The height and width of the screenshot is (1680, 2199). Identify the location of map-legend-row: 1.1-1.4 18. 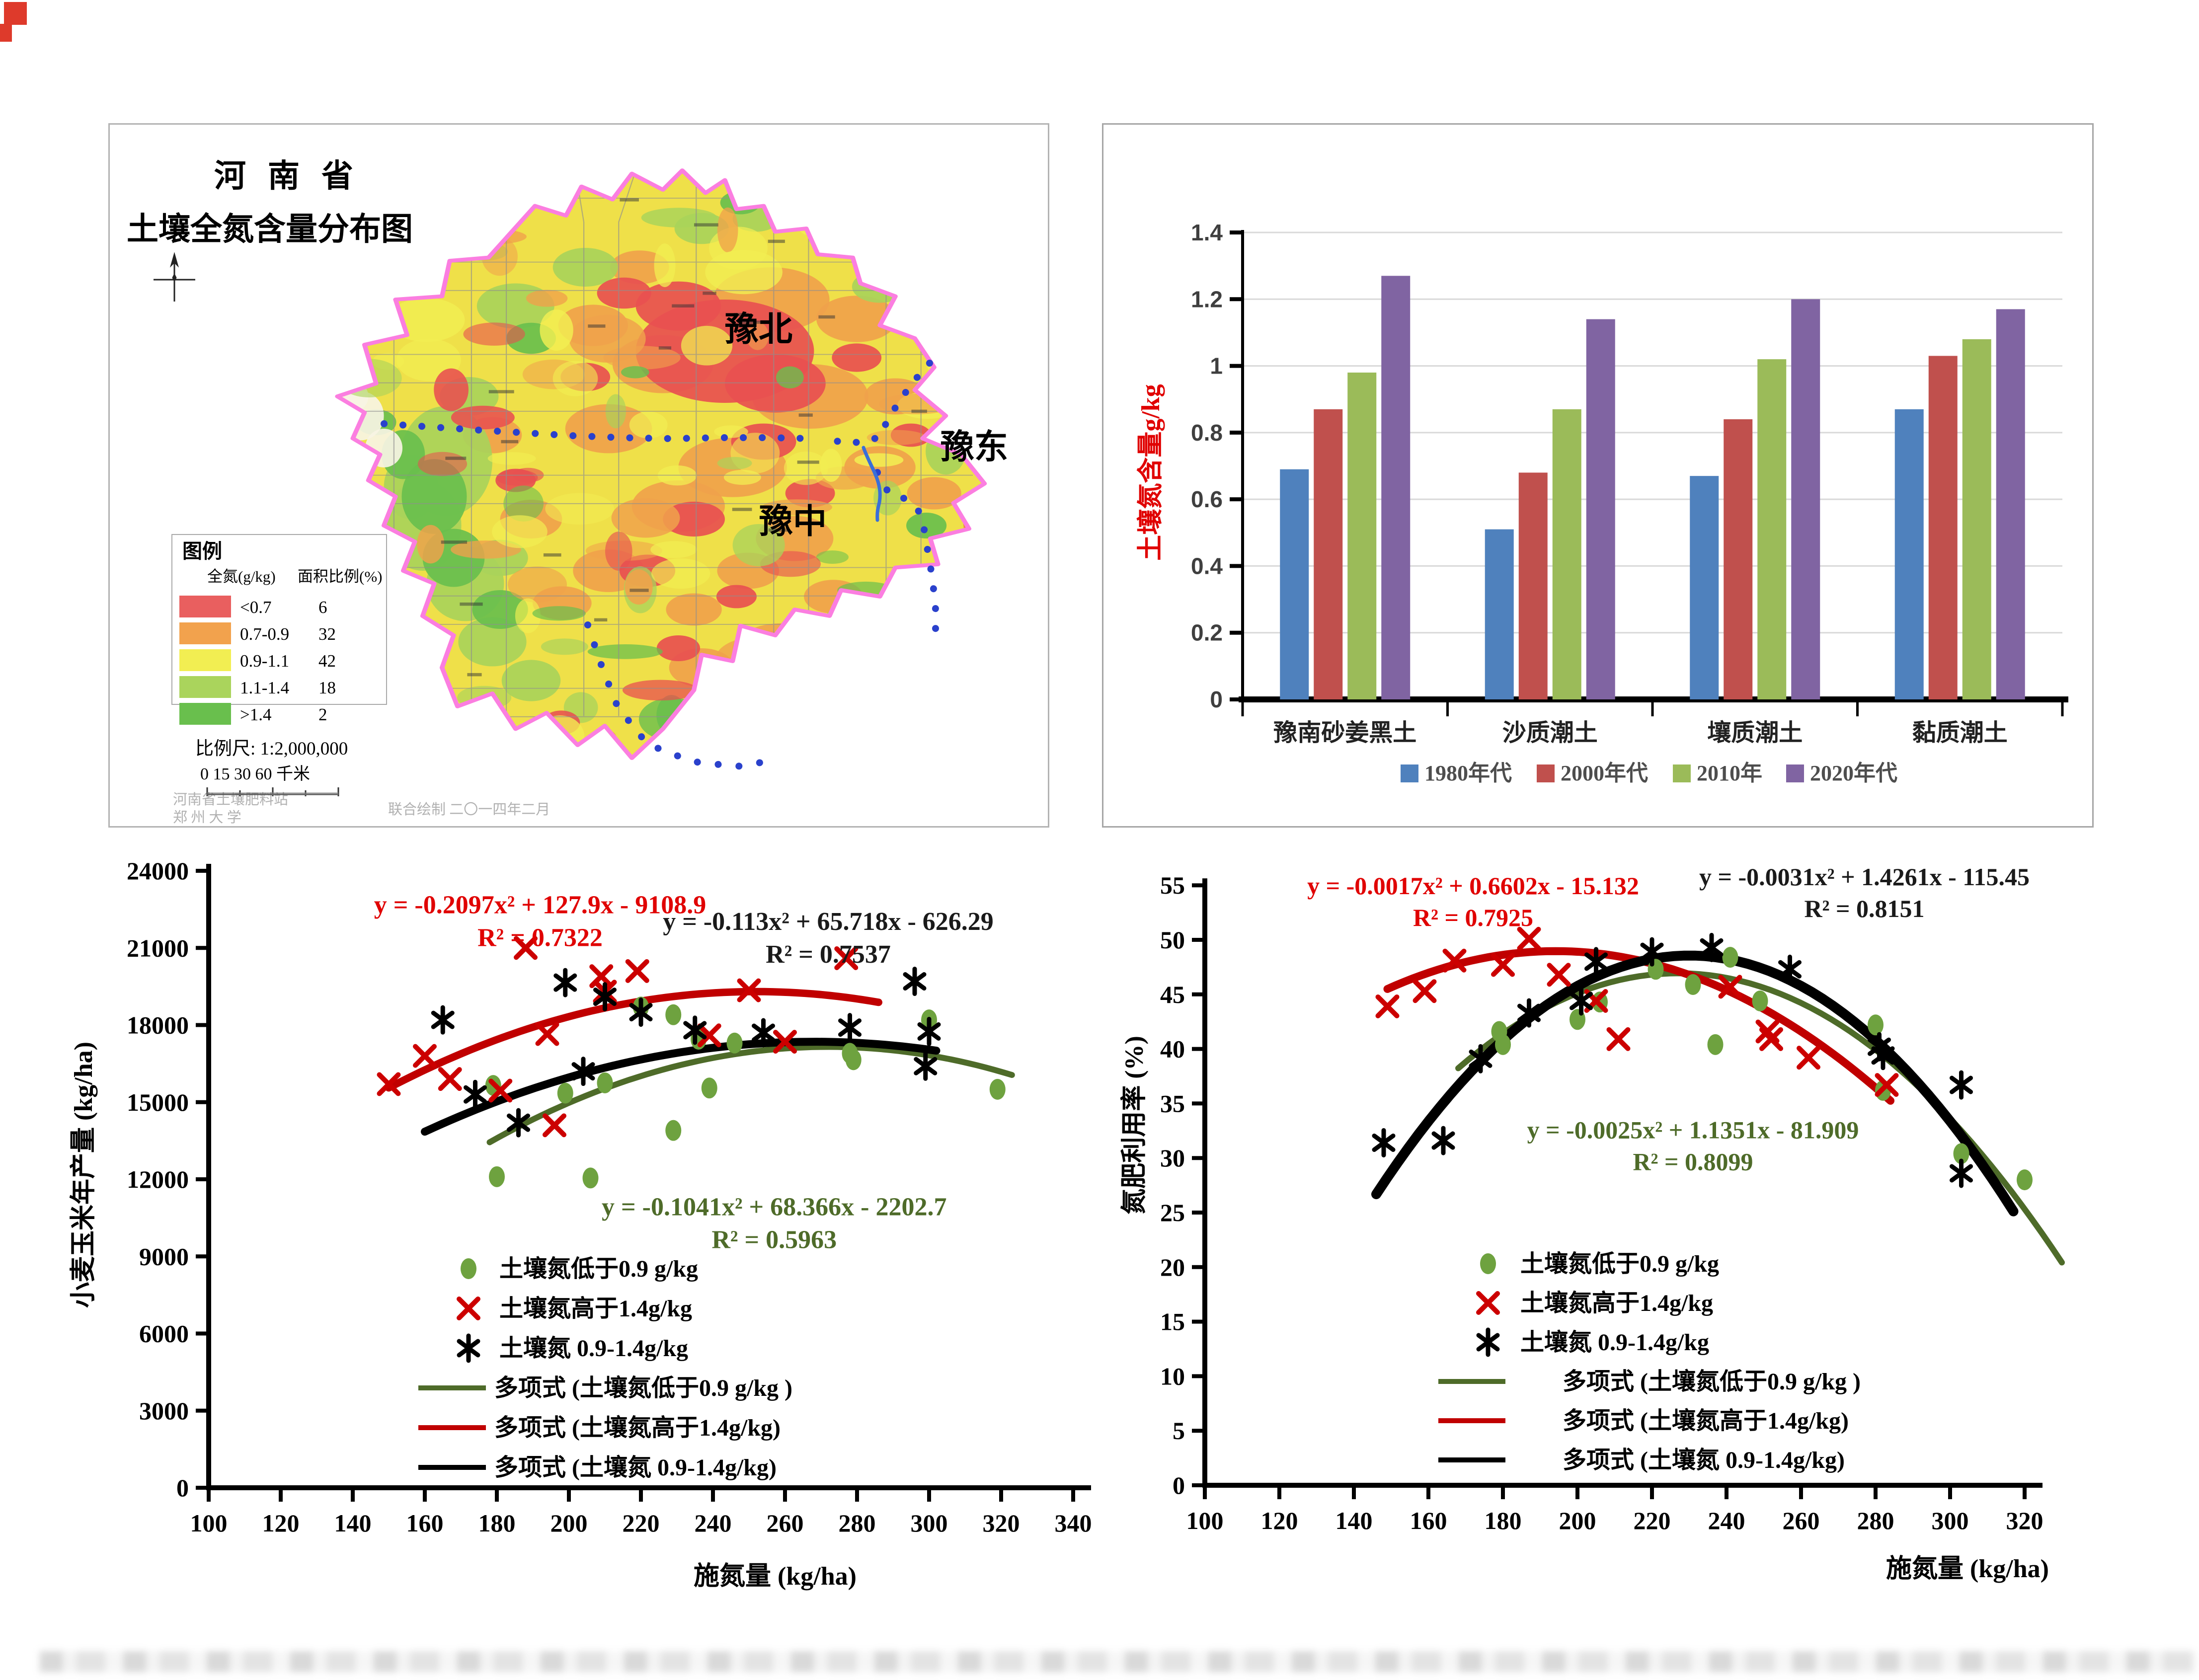
(257, 687).